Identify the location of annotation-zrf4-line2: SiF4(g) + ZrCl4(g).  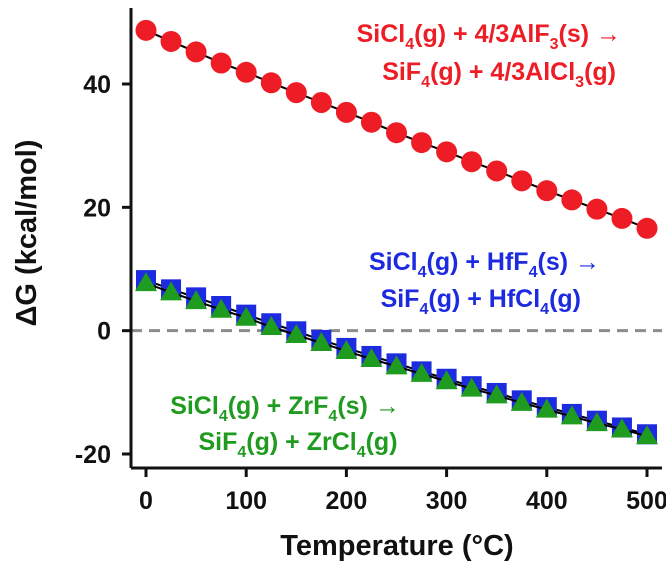
(297, 444).